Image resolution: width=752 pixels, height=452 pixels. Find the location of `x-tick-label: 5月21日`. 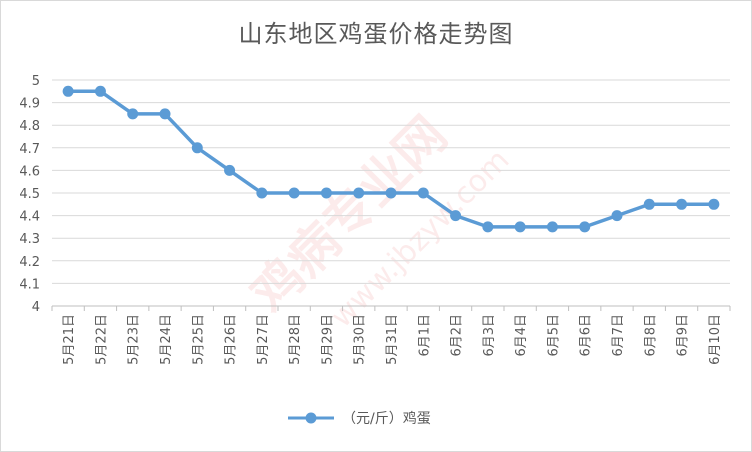

x-tick-label: 5月21日 is located at coordinates (69, 339).